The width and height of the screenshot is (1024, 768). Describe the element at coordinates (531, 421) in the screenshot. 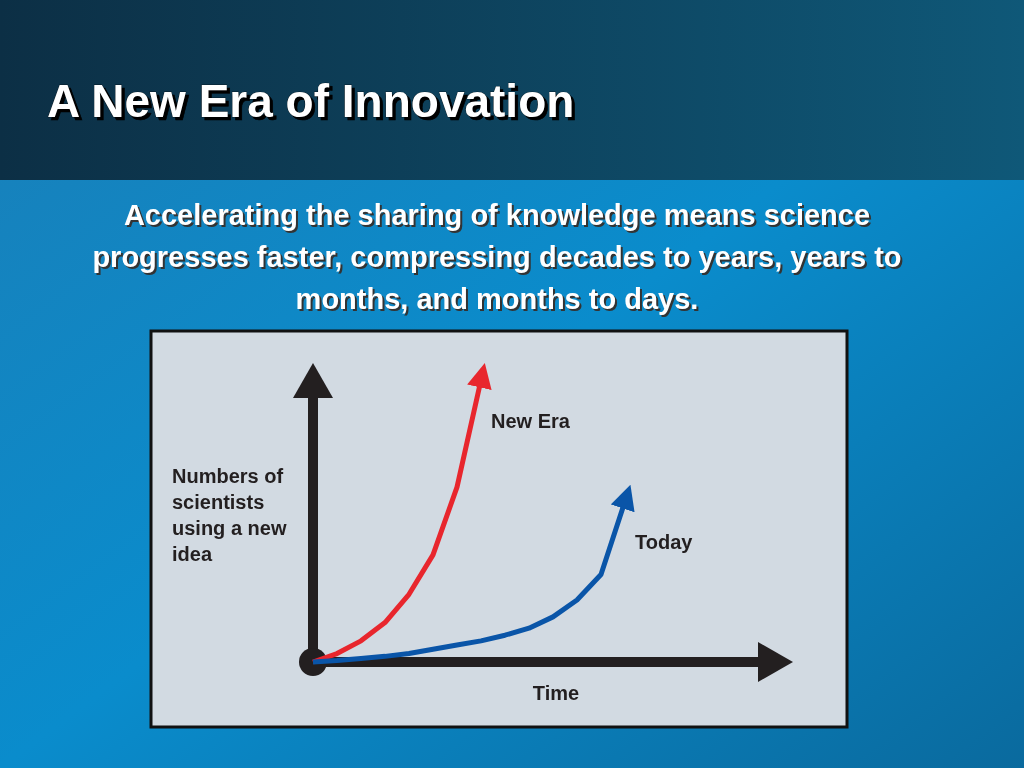

I see `series-label: New Era` at that location.